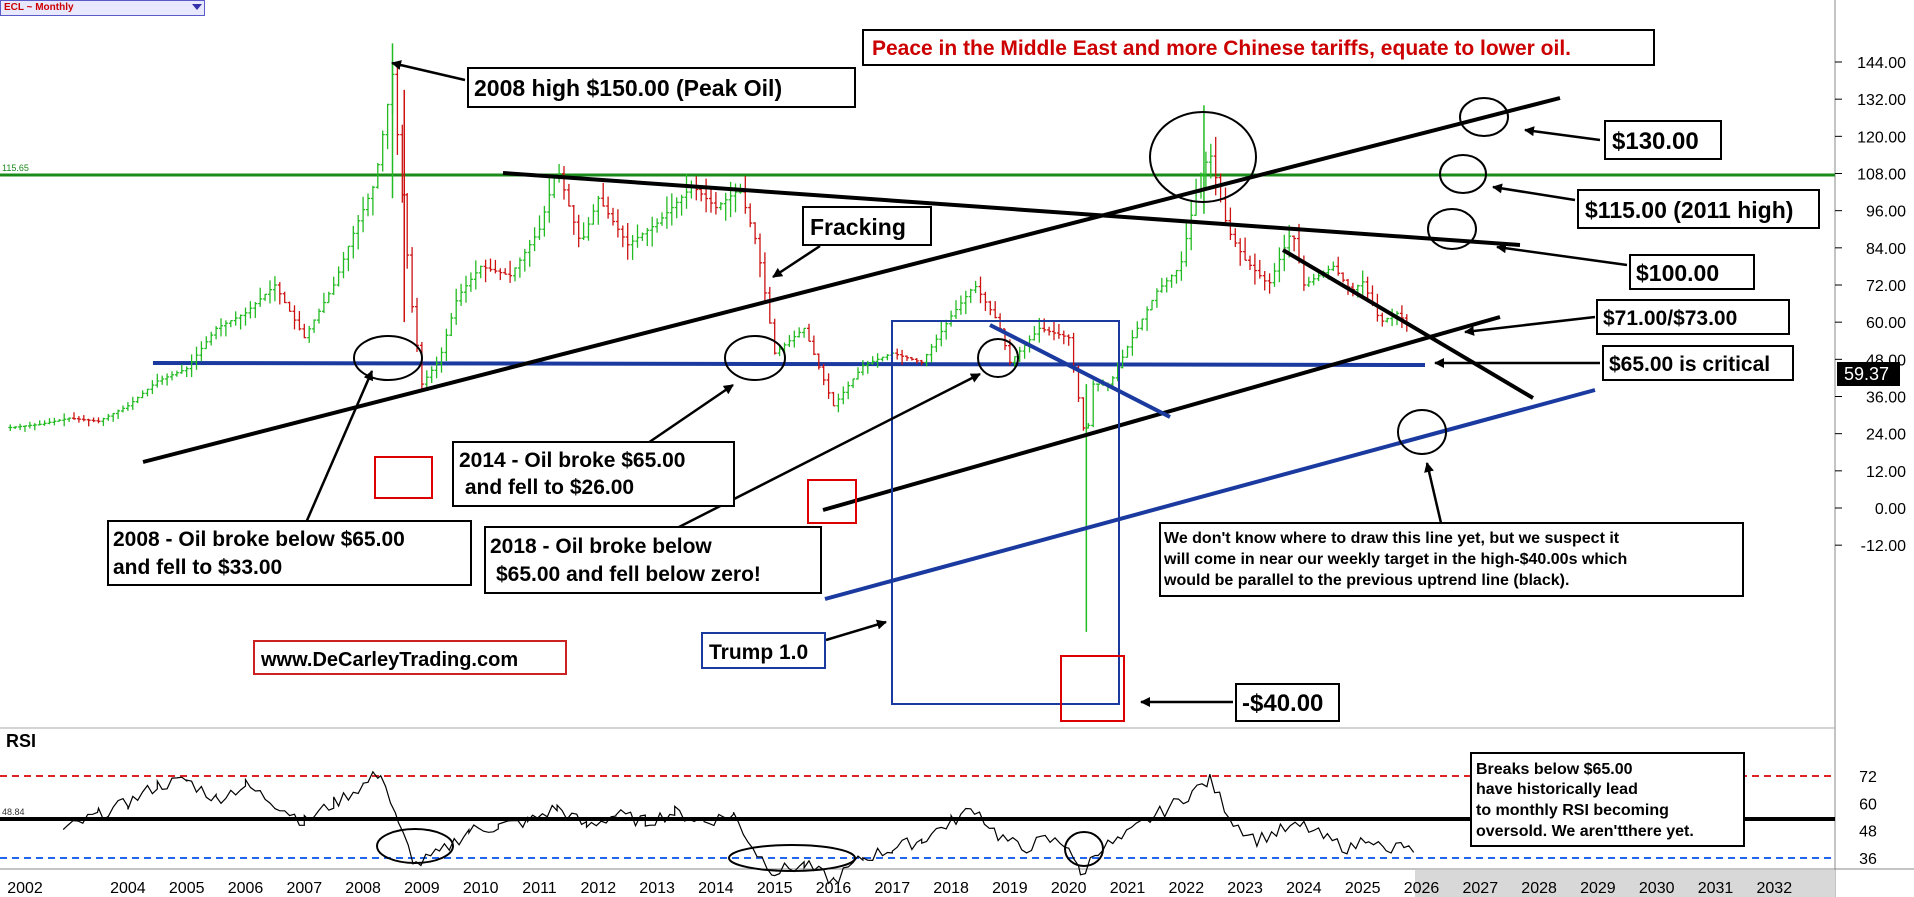 This screenshot has height=897, width=1914. I want to click on neg40-box, so click(1287, 702).